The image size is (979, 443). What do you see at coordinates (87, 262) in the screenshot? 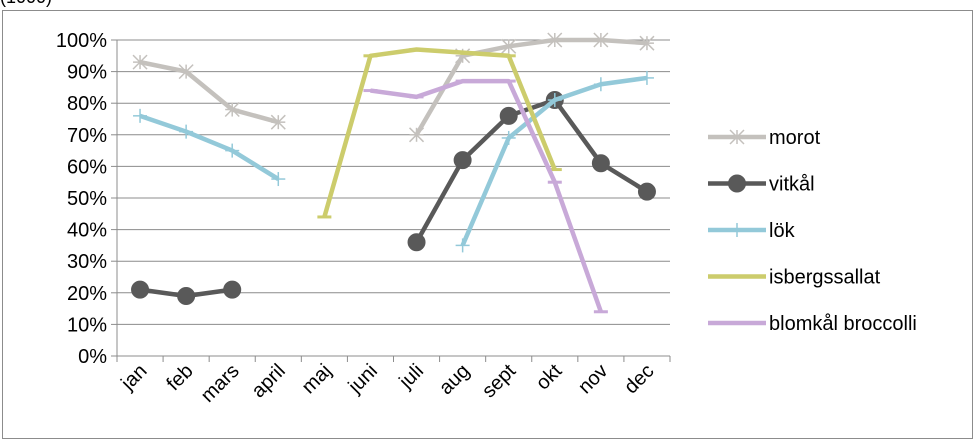
I see `y-tick-label: 30%` at bounding box center [87, 262].